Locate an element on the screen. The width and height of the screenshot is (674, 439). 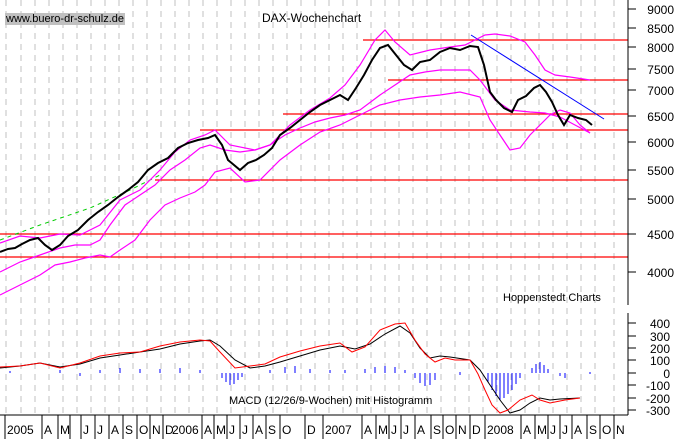
y-tick: 6500 is located at coordinates (660, 117).